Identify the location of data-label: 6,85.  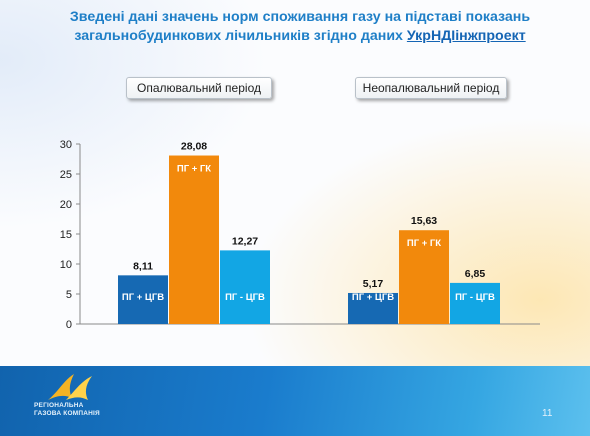
(475, 274).